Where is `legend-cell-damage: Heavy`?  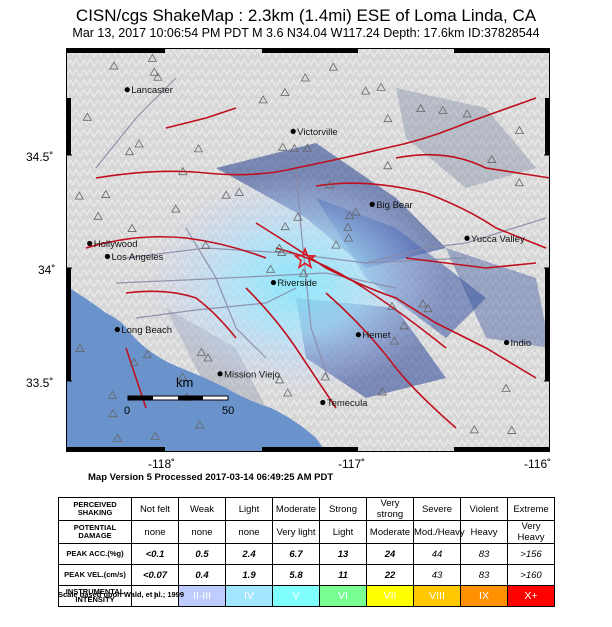
legend-cell-damage: Heavy is located at coordinates (484, 532).